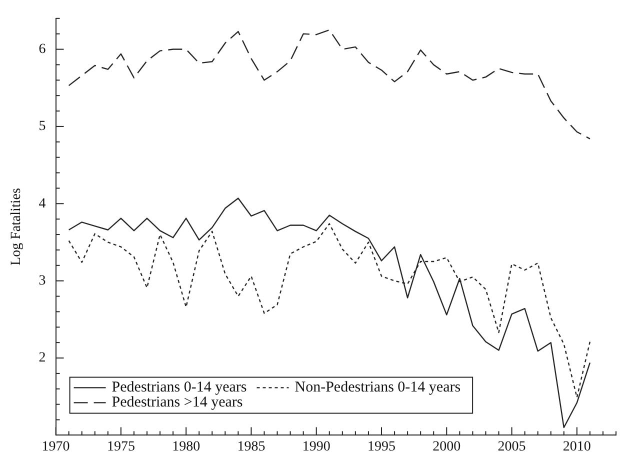 The width and height of the screenshot is (630, 460). Describe the element at coordinates (512, 446) in the screenshot. I see `x-tick-label: 2005` at that location.